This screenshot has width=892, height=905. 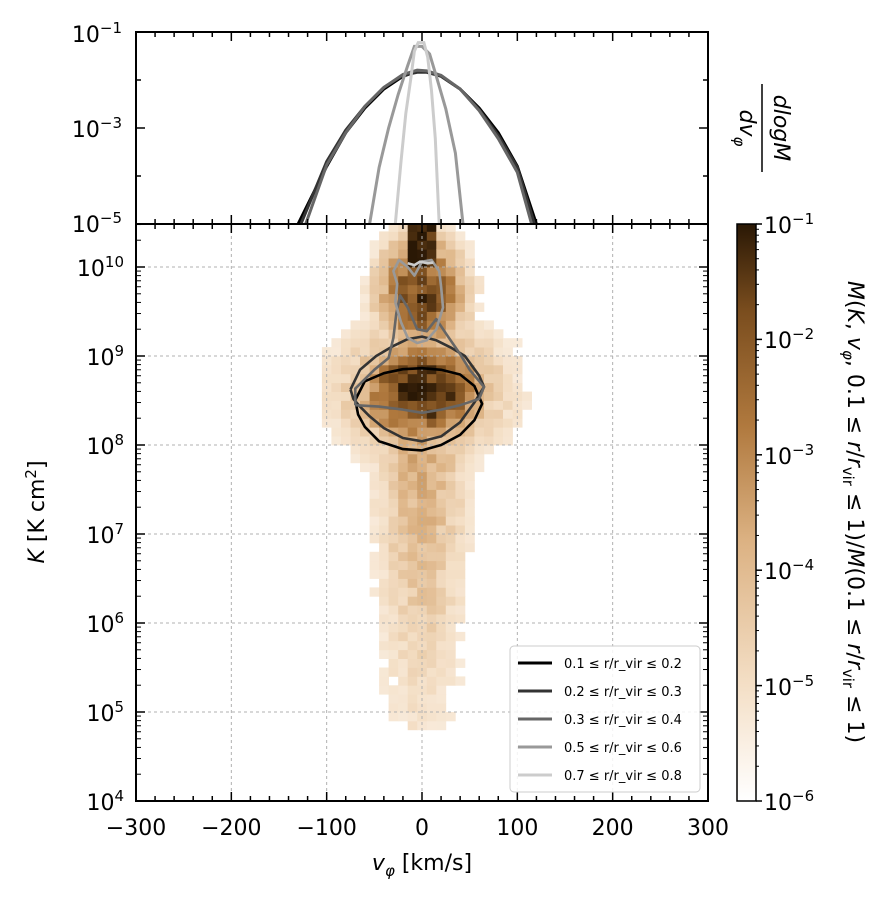 I want to click on legend-label-1: 0.1 ≤ r/r_vir ≤ 0.2, so click(x=623, y=664).